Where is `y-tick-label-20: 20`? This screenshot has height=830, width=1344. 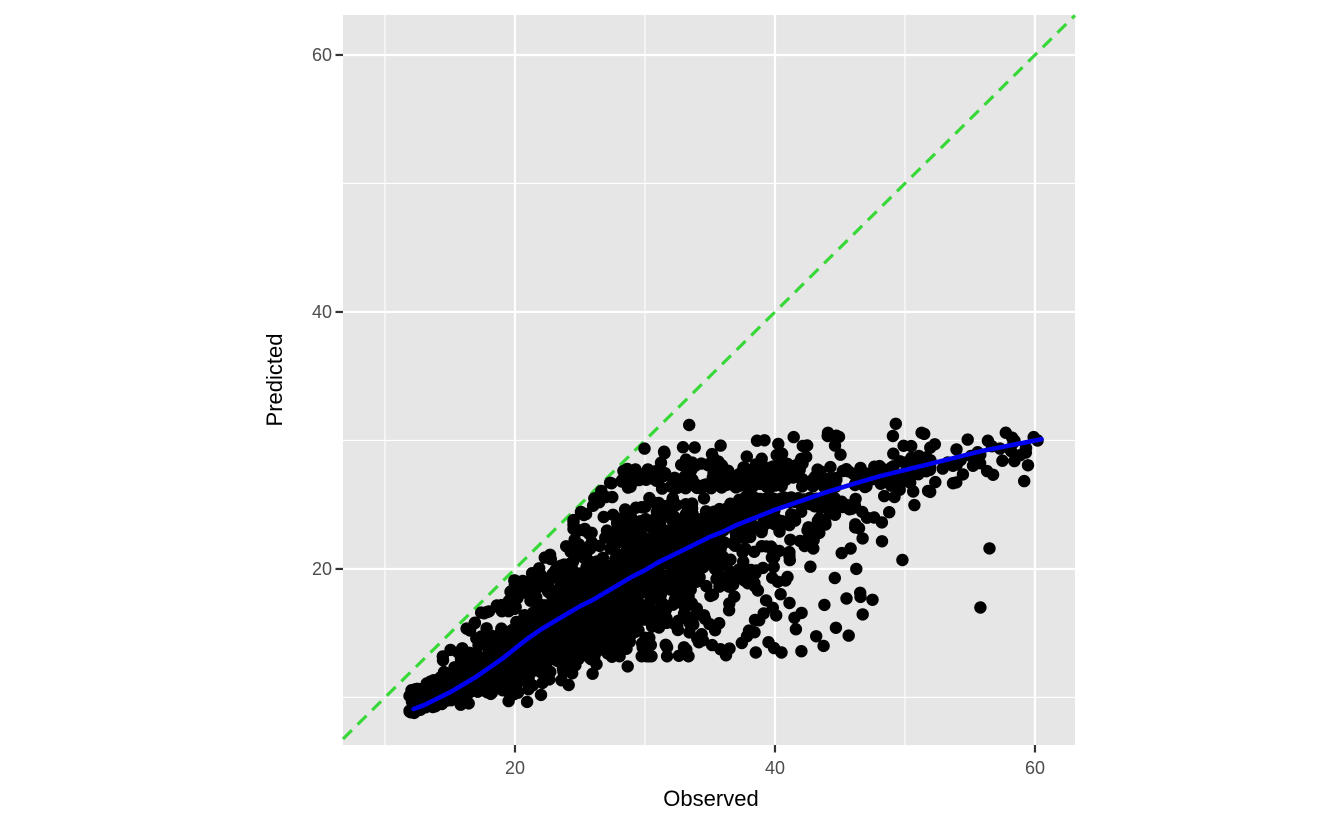 y-tick-label-20: 20 is located at coordinates (322, 569).